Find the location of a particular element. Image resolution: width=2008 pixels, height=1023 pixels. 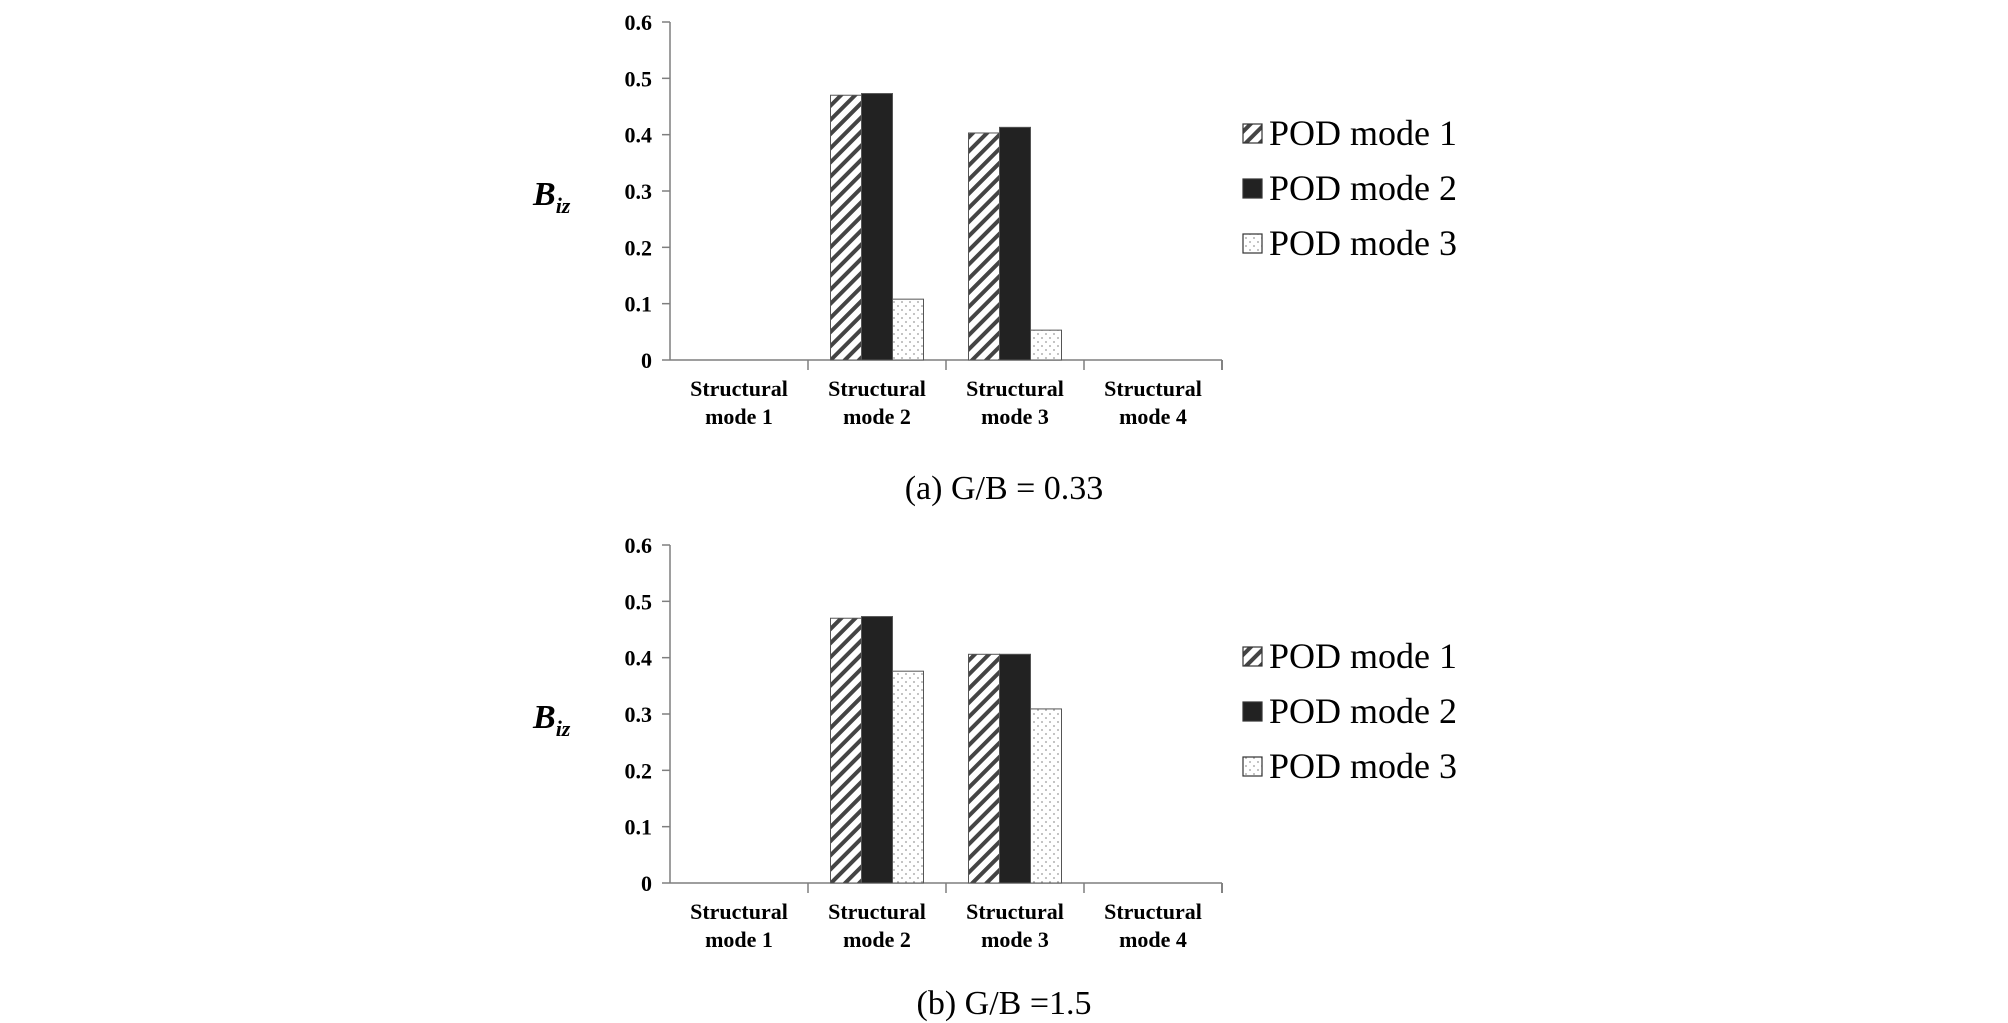

caption-a: (a) G/B = 0.33 is located at coordinates (1004, 488).